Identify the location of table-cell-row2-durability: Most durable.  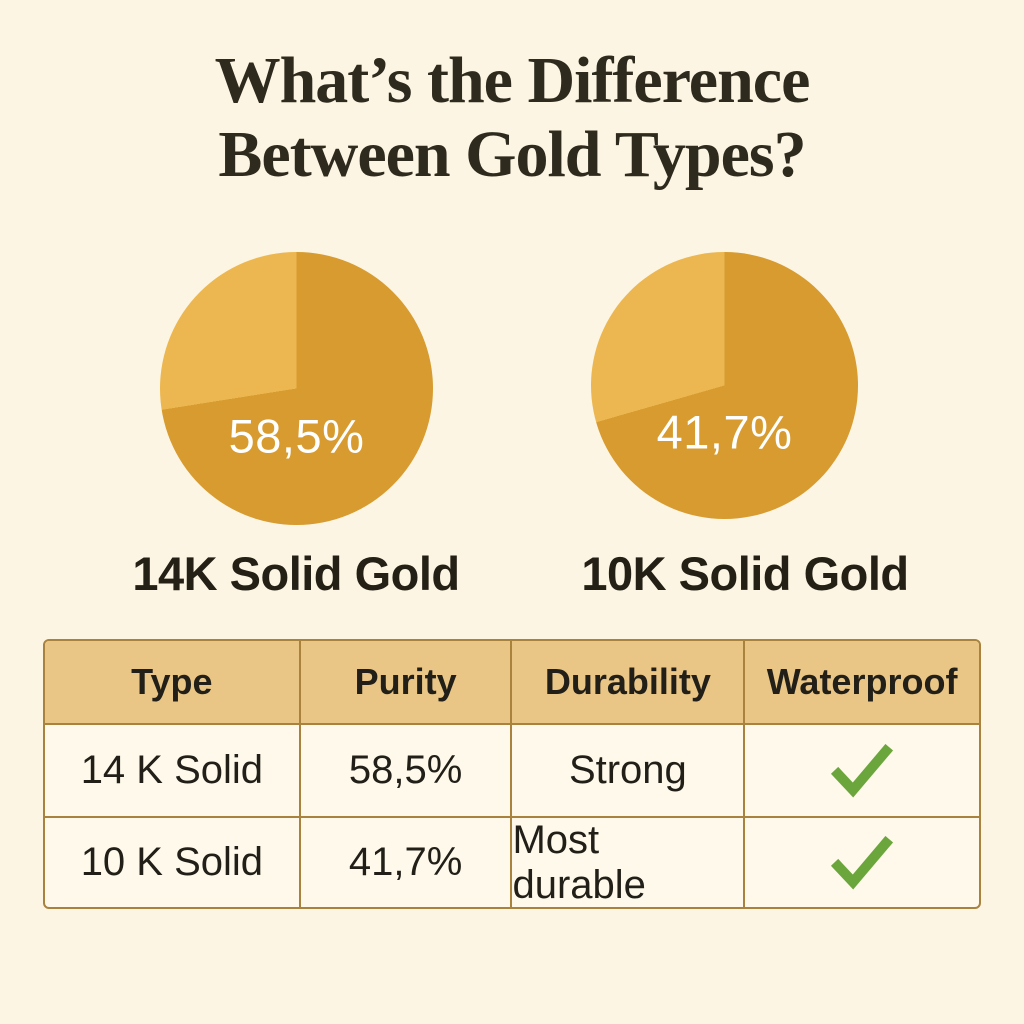
(629, 862).